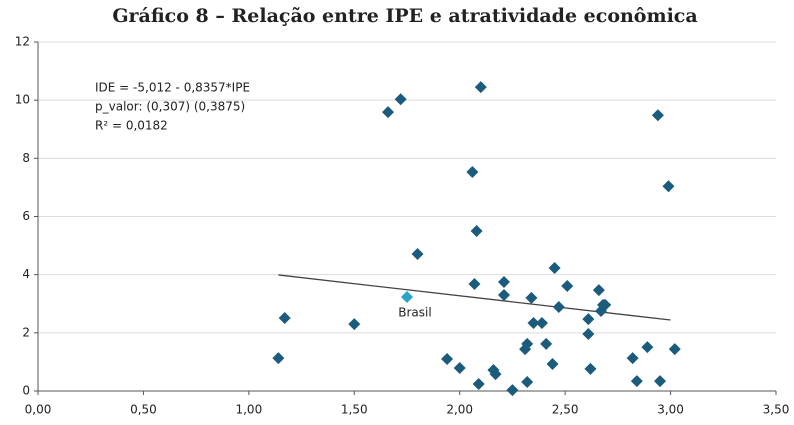 This screenshot has height=425, width=794. I want to click on y-tick-label: 0, so click(26, 391).